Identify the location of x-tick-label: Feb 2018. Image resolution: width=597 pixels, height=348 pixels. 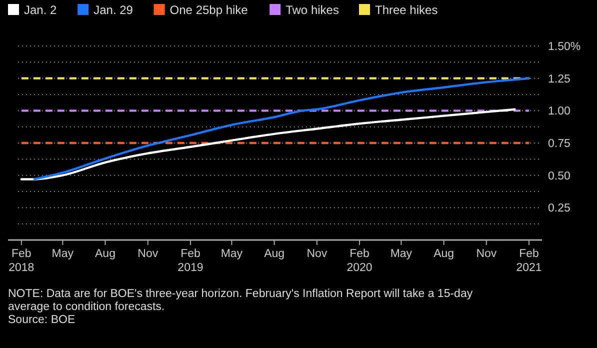
(21, 261).